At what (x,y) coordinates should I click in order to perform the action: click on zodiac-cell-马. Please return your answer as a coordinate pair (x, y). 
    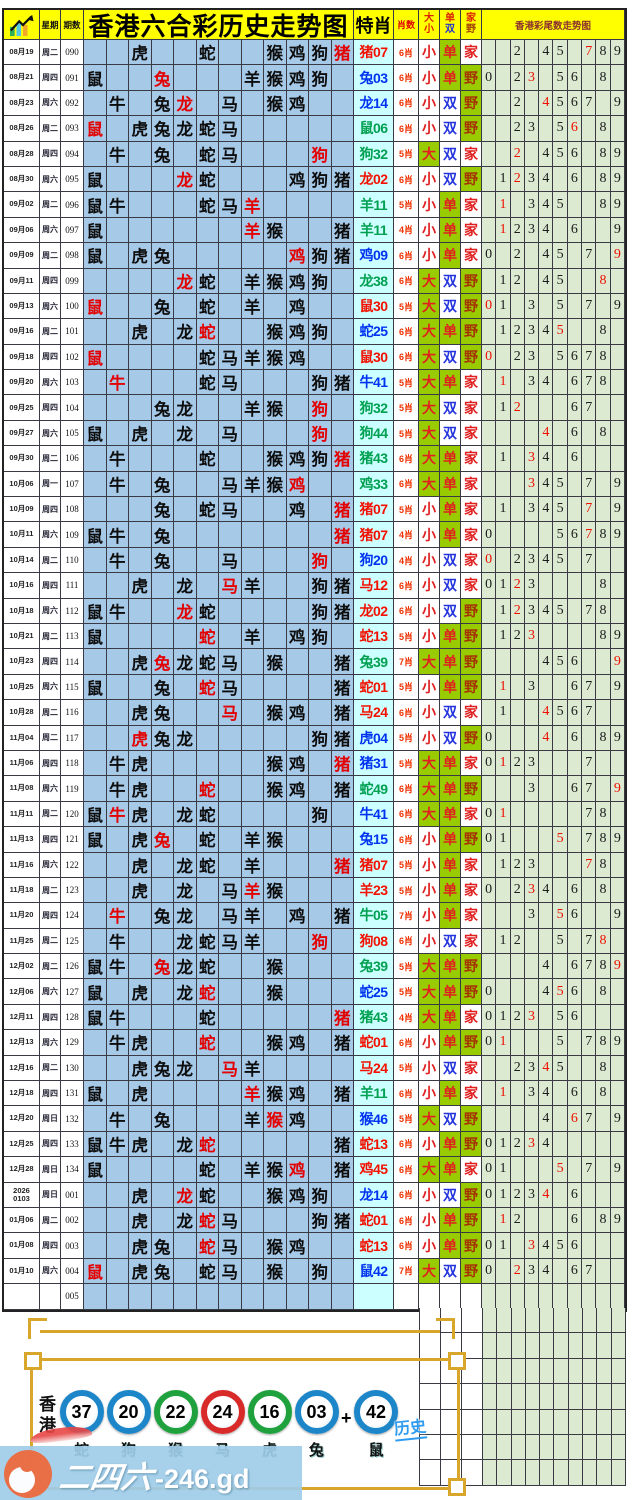
    Looking at the image, I should click on (230, 1195).